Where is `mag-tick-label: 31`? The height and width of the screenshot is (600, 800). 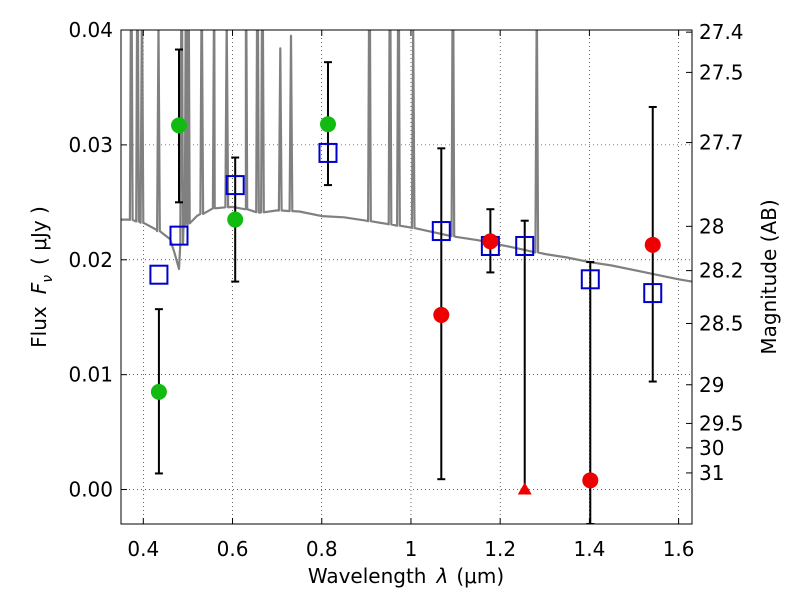
mag-tick-label: 31 is located at coordinates (711, 473).